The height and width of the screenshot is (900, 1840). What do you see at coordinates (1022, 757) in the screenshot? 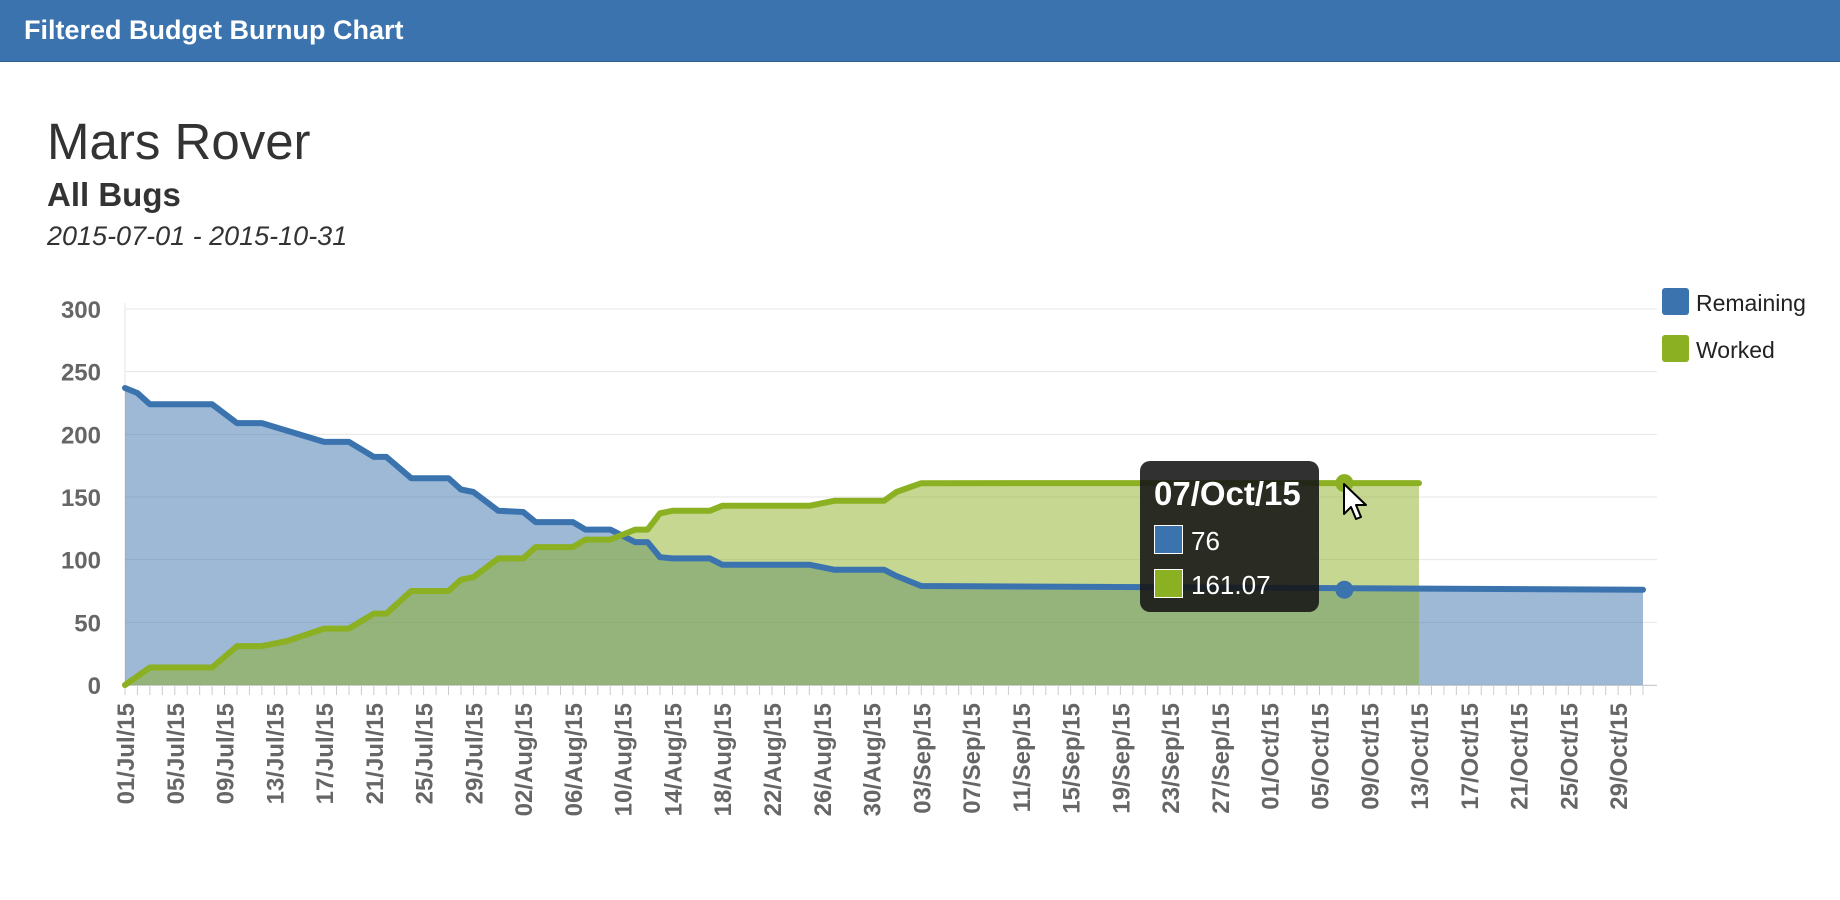
I see `x-tick-label: 11/Sep/15` at bounding box center [1022, 757].